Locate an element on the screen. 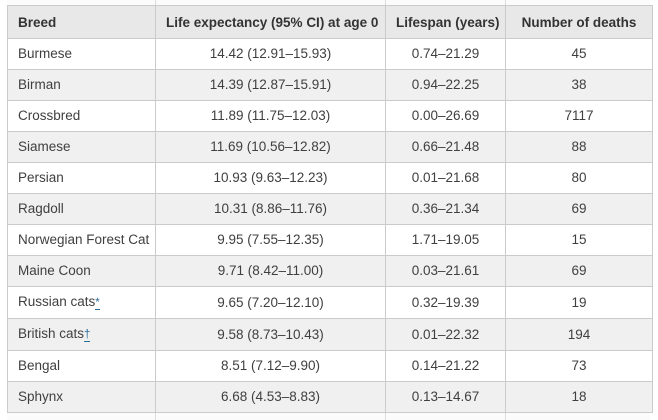 This screenshot has height=420, width=658. breed-cell: Sphynx is located at coordinates (81, 397).